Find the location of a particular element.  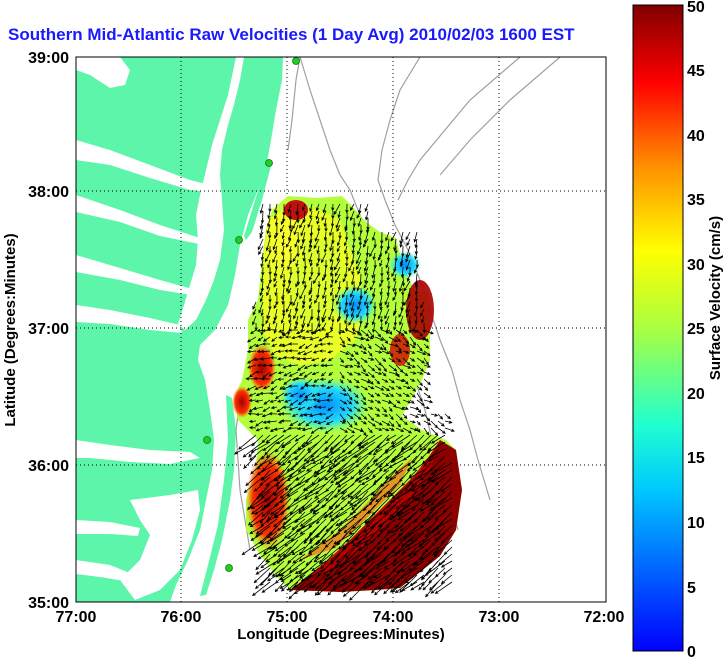

x-tick-label: 74:00 is located at coordinates (393, 617).